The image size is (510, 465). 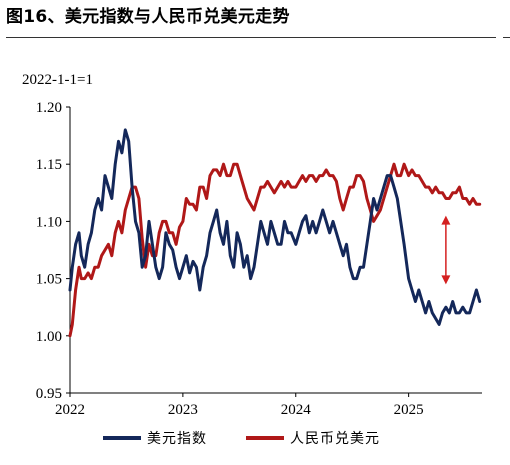 I want to click on y-tick-label: 1.20, so click(x=49, y=108).